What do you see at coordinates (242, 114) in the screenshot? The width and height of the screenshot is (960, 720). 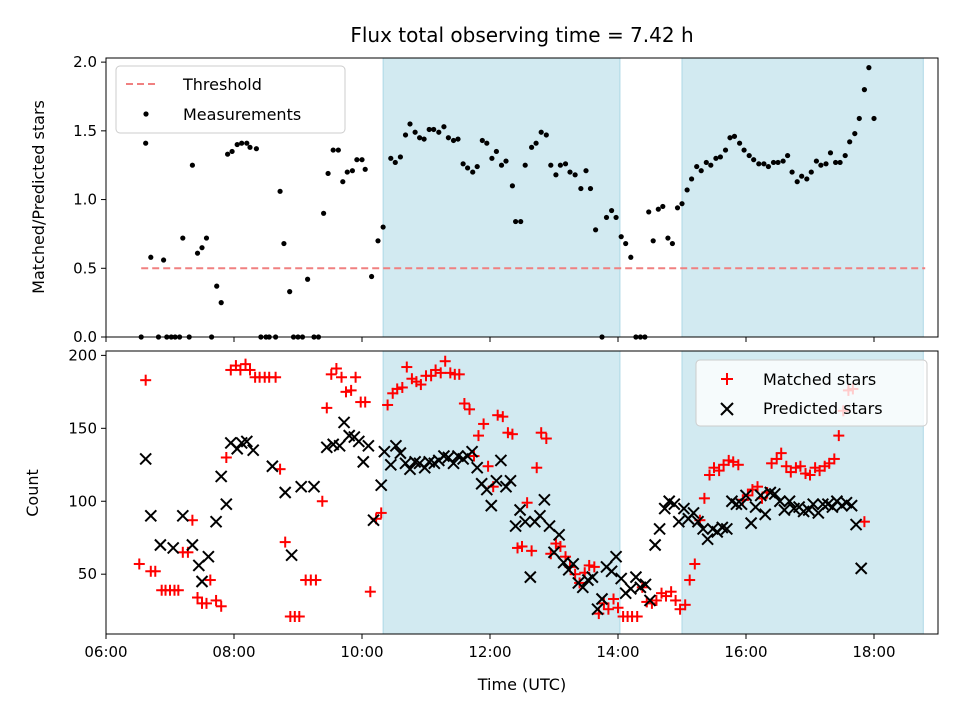 I see `measurements-legend-label: Measurements` at bounding box center [242, 114].